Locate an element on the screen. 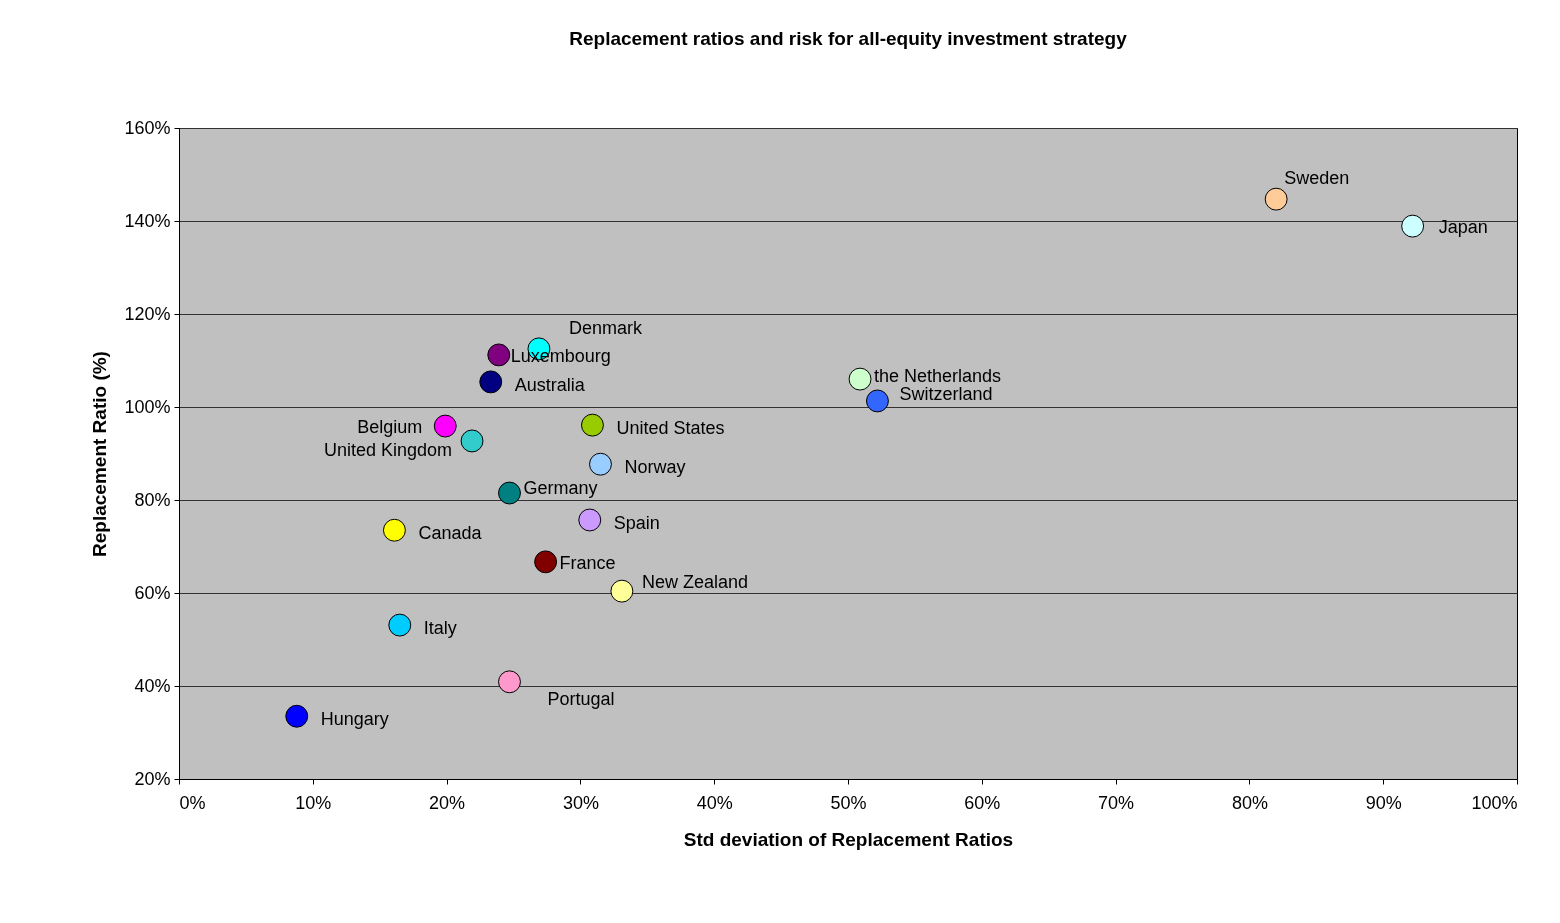 Image resolution: width=1560 pixels, height=923 pixels. series-label: United Kingdom is located at coordinates (388, 449).